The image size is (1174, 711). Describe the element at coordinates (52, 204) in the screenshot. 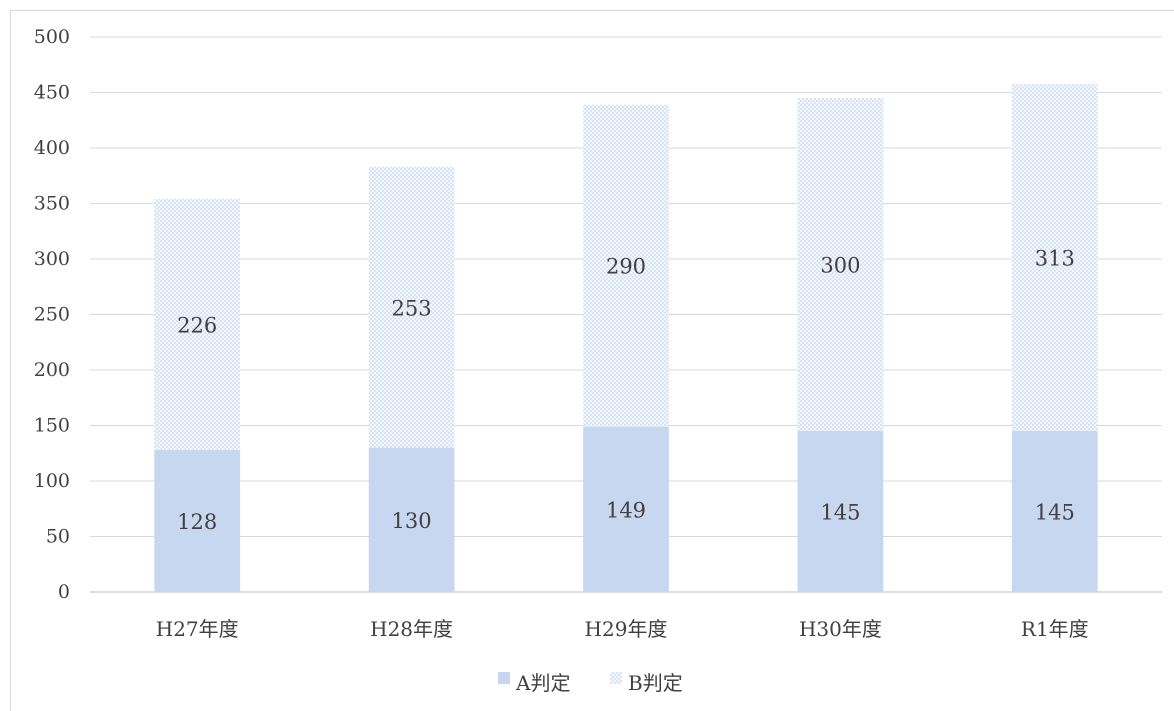

I see `y-tick-label: 350` at that location.